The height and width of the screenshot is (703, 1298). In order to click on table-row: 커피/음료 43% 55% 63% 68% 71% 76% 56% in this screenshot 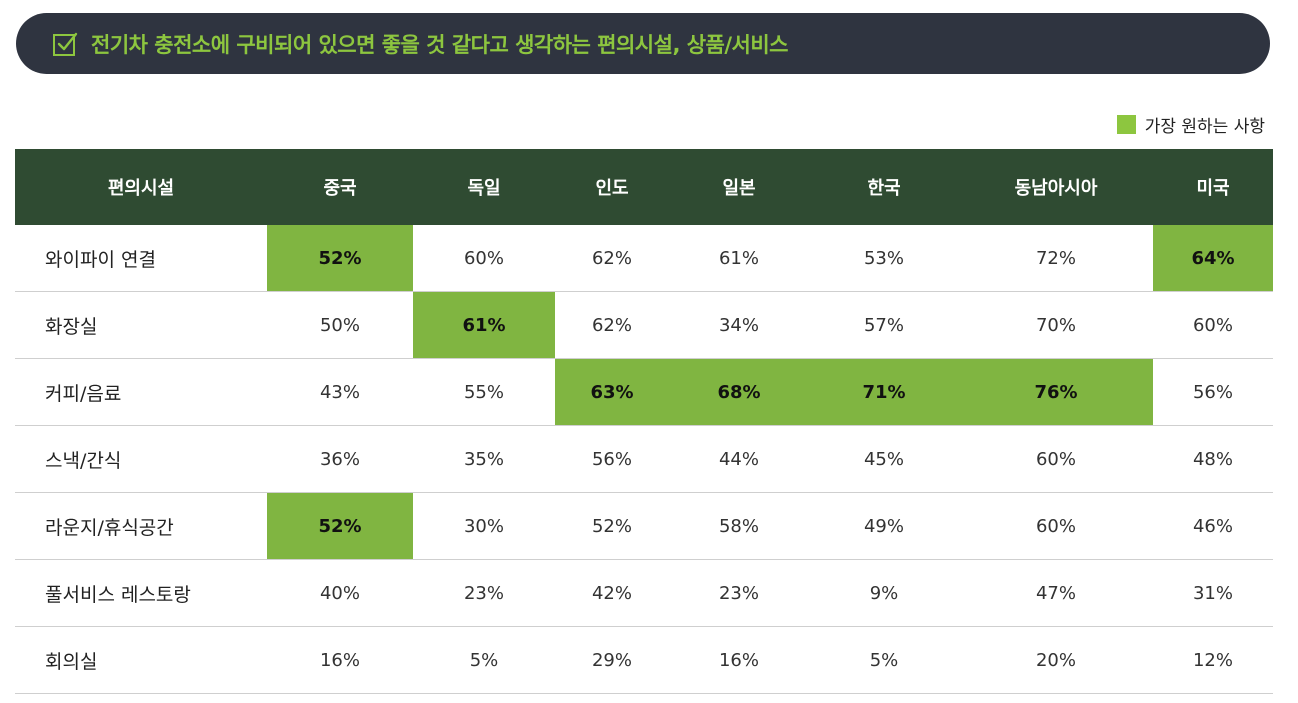, I will do `click(644, 392)`.